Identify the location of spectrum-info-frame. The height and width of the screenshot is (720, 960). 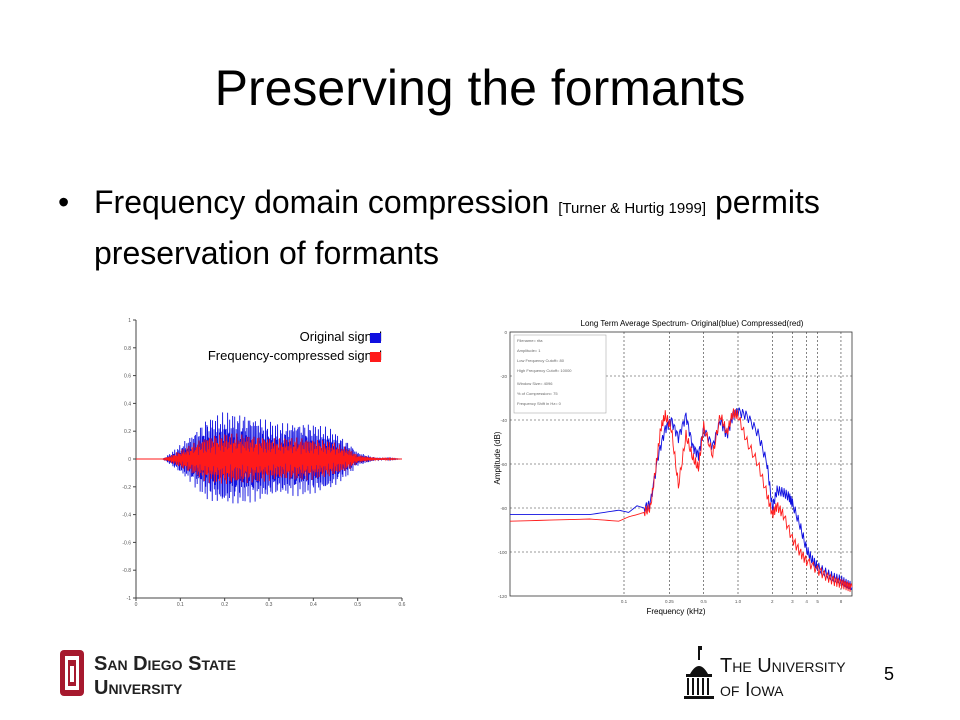
(560, 374).